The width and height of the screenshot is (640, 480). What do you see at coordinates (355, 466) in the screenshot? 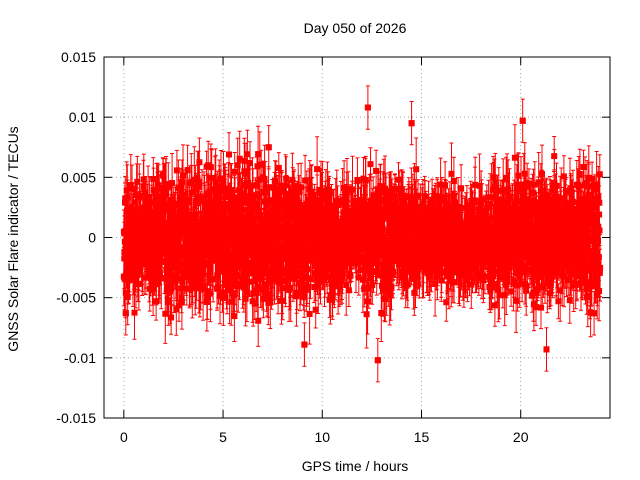
I see `x-axis-label: GPS time / hours` at bounding box center [355, 466].